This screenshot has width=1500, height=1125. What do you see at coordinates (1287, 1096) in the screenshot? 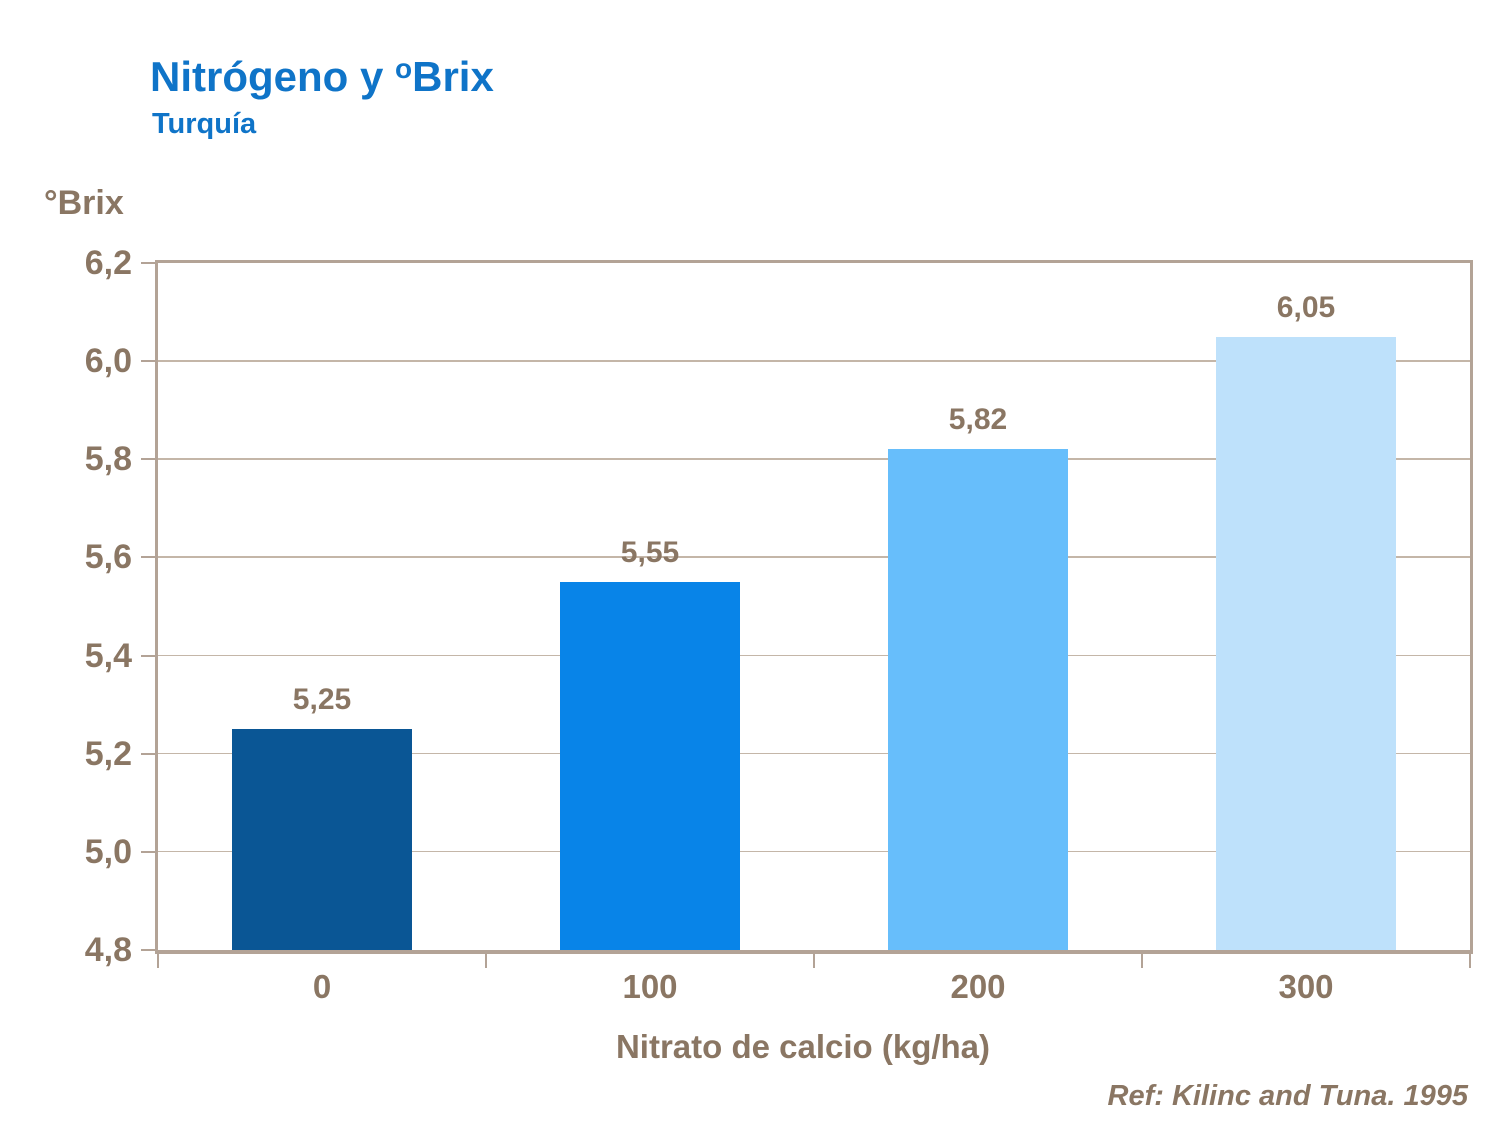
I see `reference-citation: Ref: Kilinc and Tuna. 1995` at bounding box center [1287, 1096].